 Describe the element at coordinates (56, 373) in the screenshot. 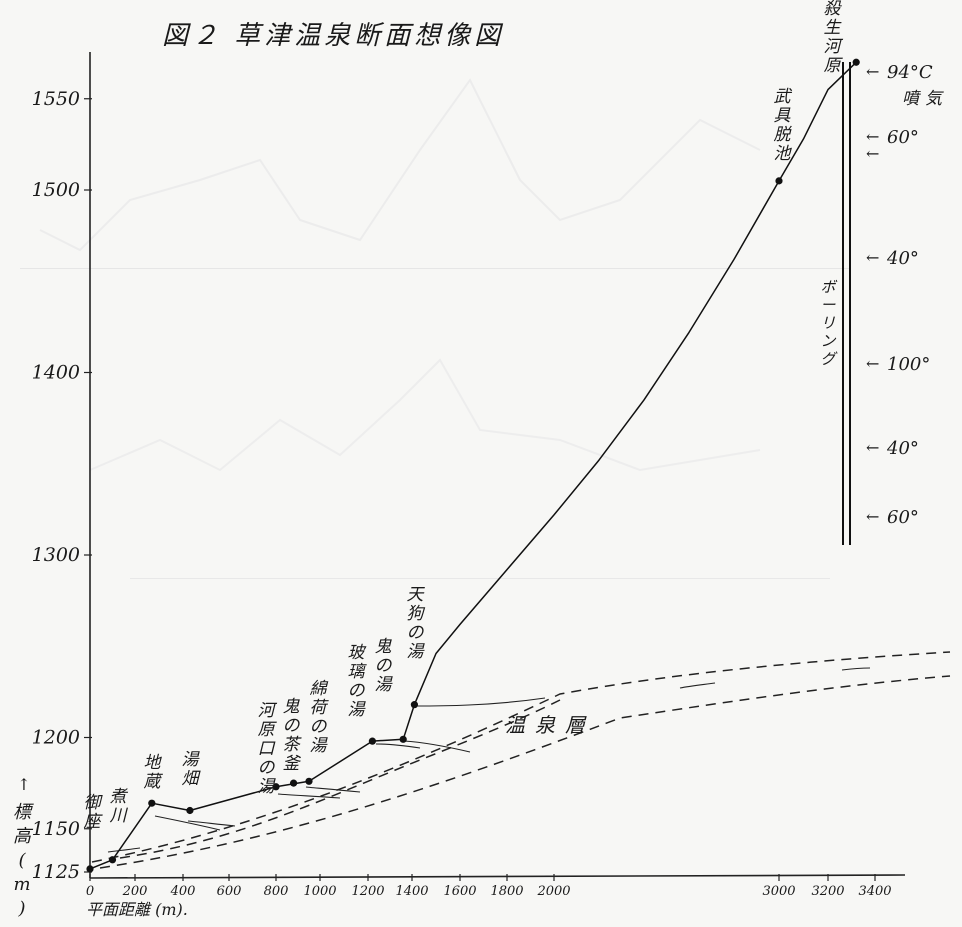

I see `y-tick-label: 1400` at that location.